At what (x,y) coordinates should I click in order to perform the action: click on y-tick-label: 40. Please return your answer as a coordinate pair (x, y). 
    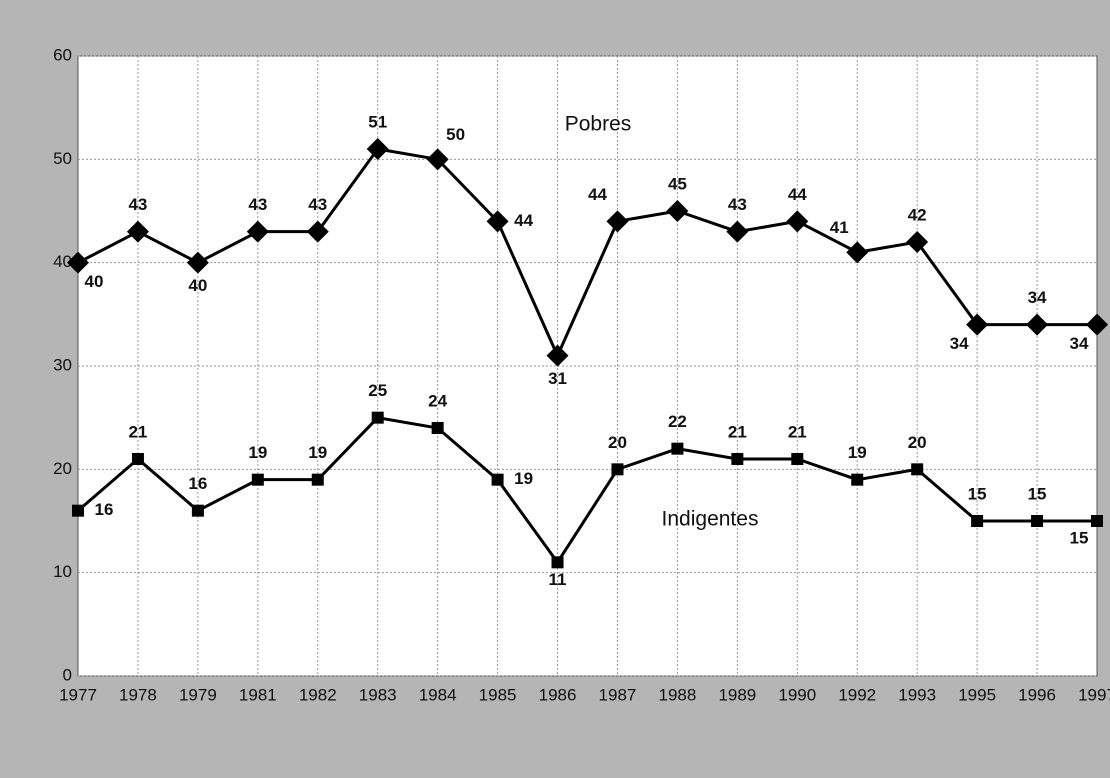
    Looking at the image, I should click on (62, 261).